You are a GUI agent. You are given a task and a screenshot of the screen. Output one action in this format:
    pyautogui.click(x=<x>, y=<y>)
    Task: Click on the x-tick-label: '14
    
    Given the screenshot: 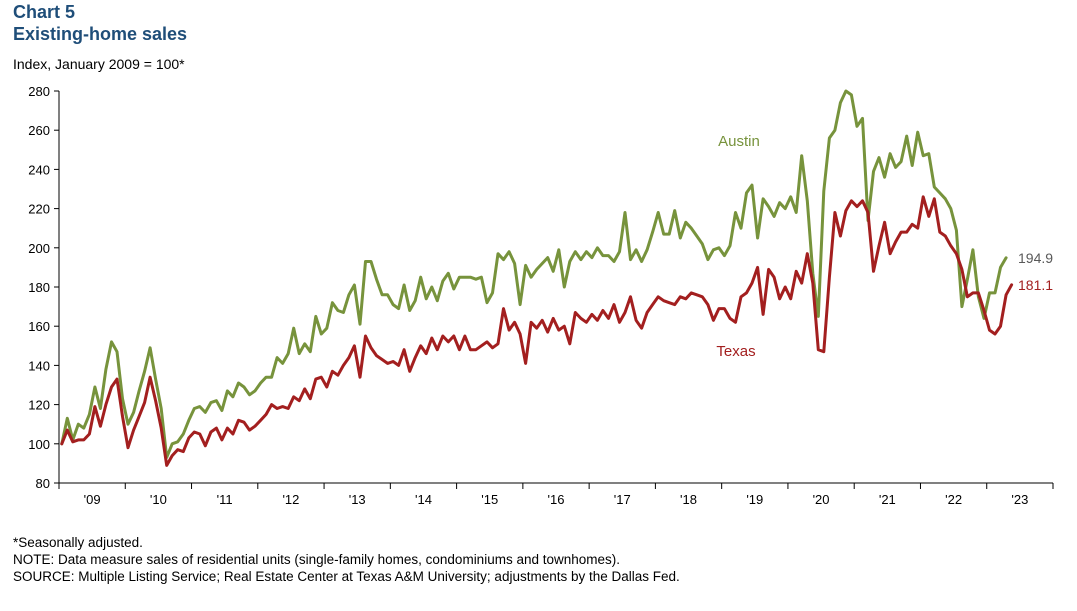 What is the action you would take?
    pyautogui.click(x=423, y=499)
    